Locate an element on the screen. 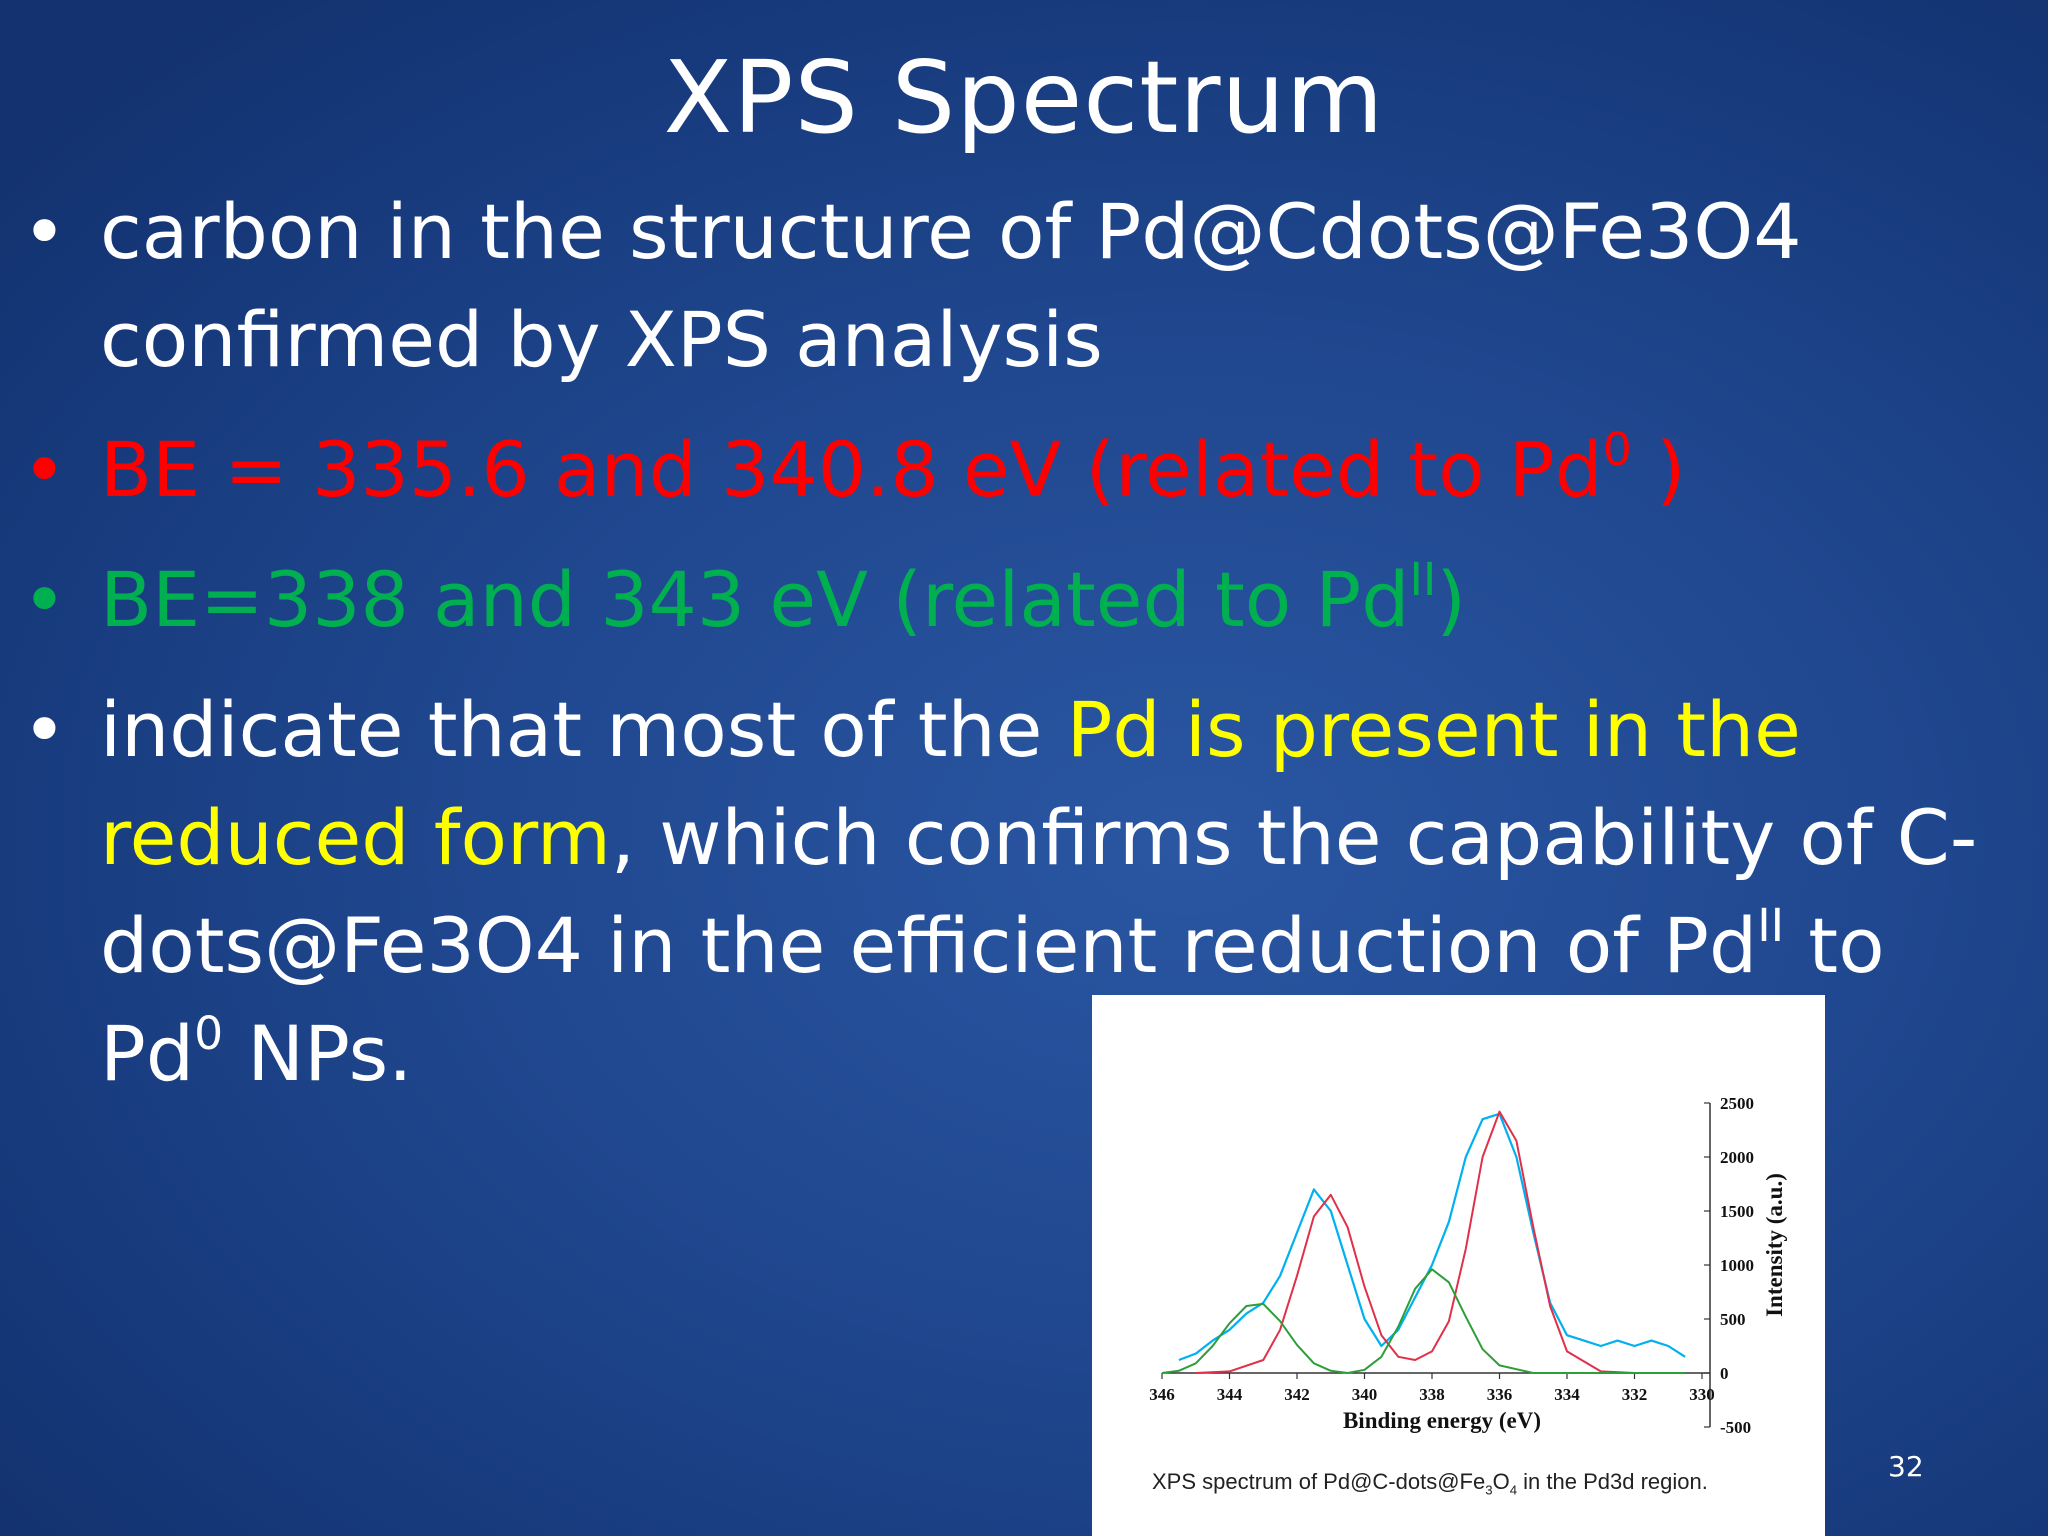  slide-title: XPS Spectrum is located at coordinates (1024, 97).